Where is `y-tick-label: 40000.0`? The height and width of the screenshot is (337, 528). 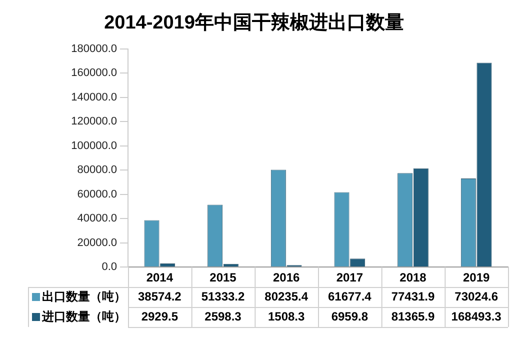 y-tick-label: 40000.0 is located at coordinates (97, 218).